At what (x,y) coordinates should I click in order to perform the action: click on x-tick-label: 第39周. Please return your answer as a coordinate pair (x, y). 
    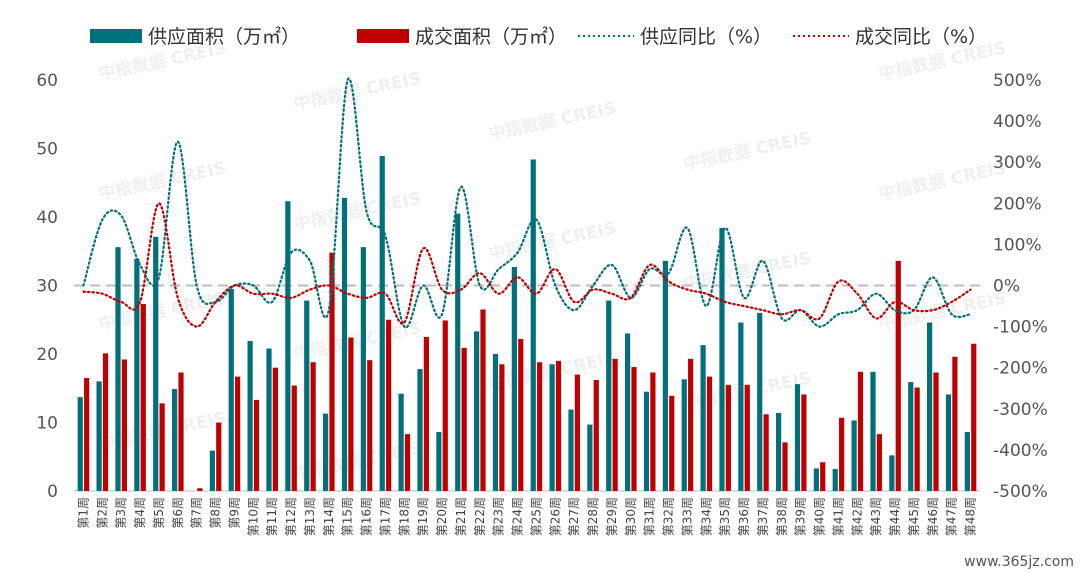
    Looking at the image, I should click on (801, 516).